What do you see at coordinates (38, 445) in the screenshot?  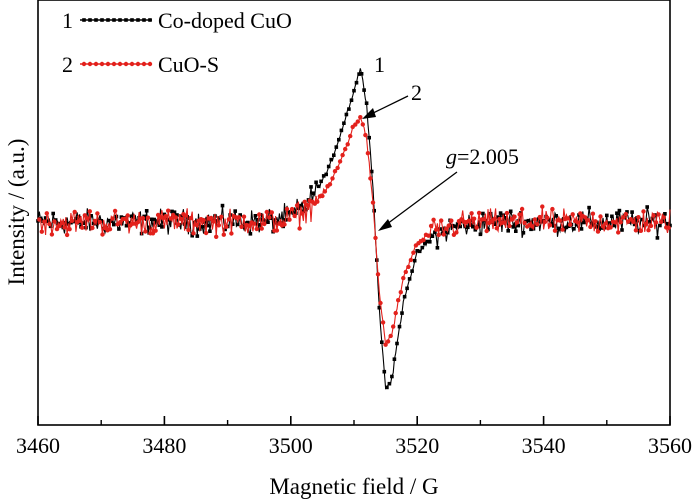 I see `x-tick-label: 3460` at bounding box center [38, 445].